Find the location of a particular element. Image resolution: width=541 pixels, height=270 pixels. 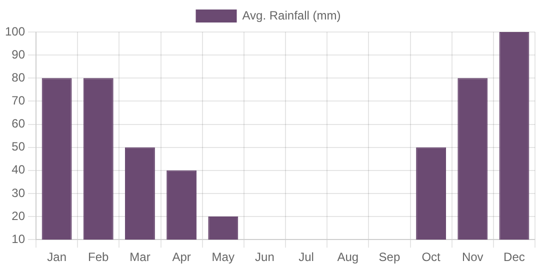

x-tick-label: Jun is located at coordinates (264, 257).